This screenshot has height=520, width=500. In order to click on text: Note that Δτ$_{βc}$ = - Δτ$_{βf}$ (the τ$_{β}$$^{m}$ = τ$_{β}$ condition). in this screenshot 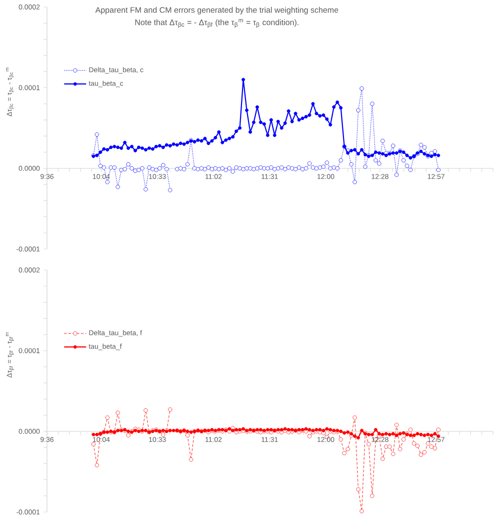, I will do `click(216, 23)`.